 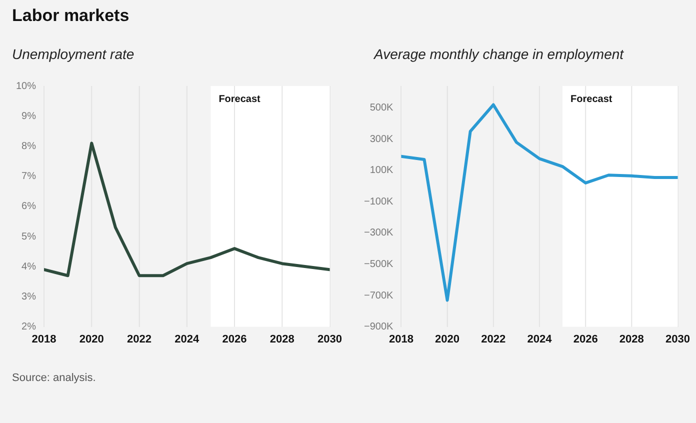 What do you see at coordinates (29, 116) in the screenshot?
I see `y-tick-label: 9%` at bounding box center [29, 116].